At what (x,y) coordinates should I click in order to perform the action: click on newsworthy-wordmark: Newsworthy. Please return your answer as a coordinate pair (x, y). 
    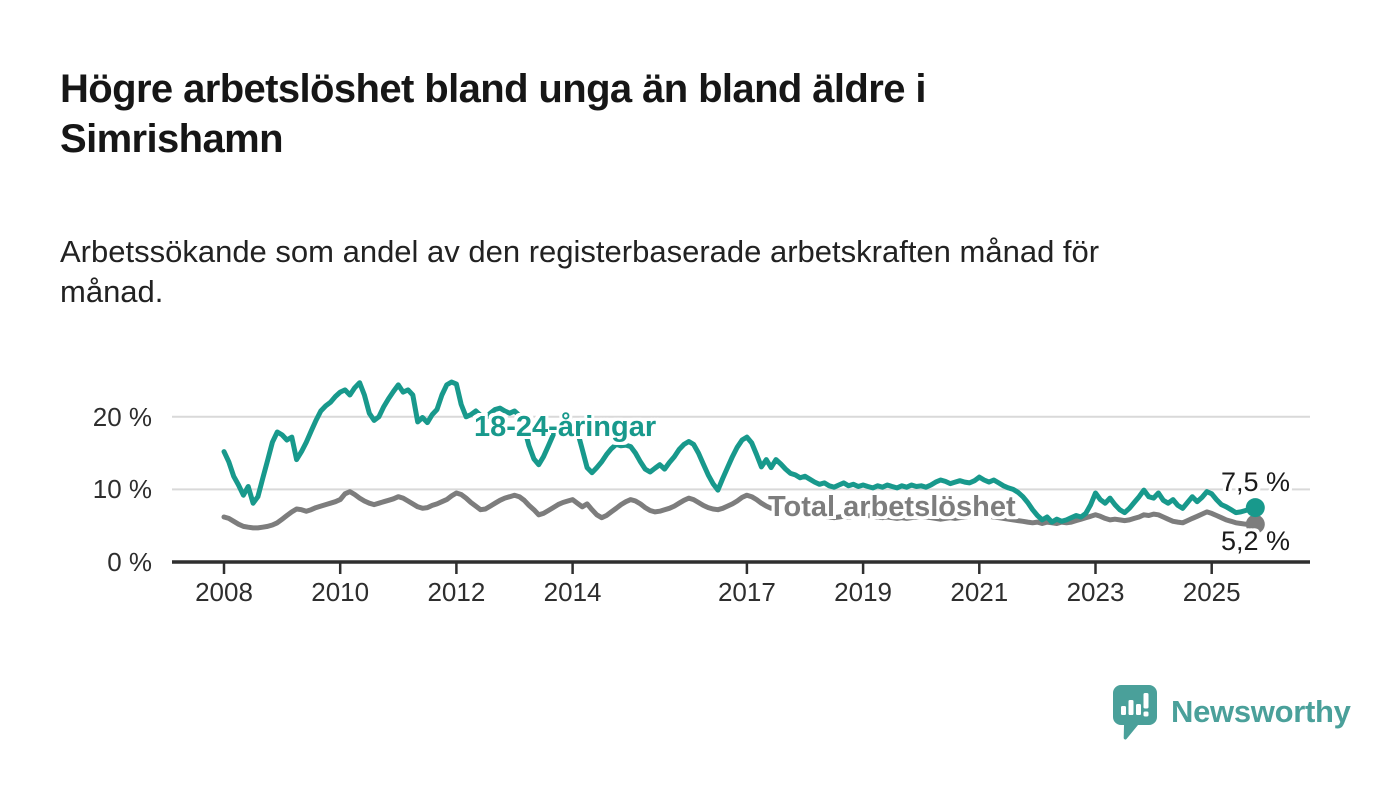
    Looking at the image, I should click on (1261, 711).